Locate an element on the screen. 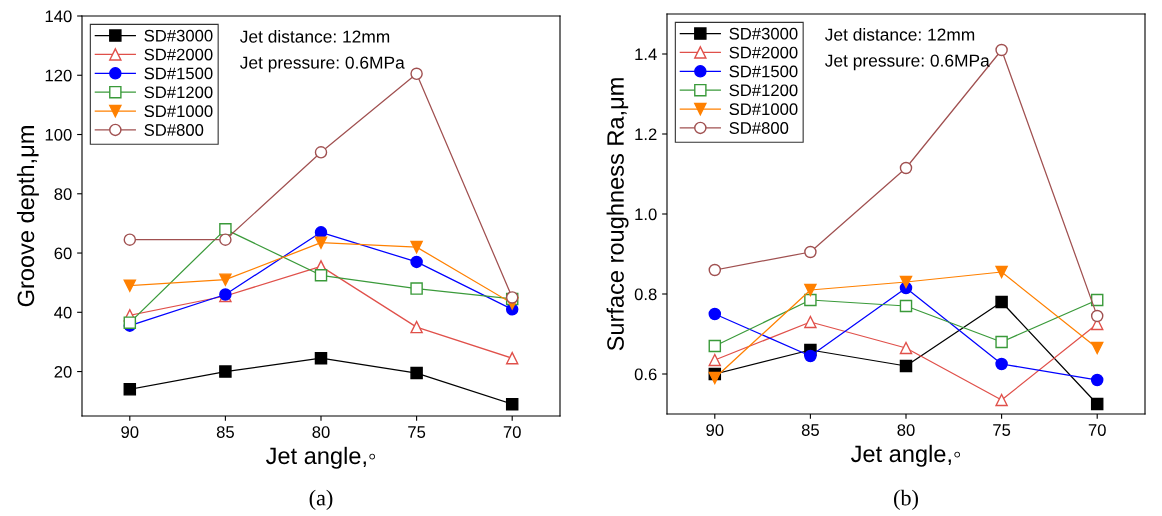  y-tick-label: 100 is located at coordinates (58, 134).